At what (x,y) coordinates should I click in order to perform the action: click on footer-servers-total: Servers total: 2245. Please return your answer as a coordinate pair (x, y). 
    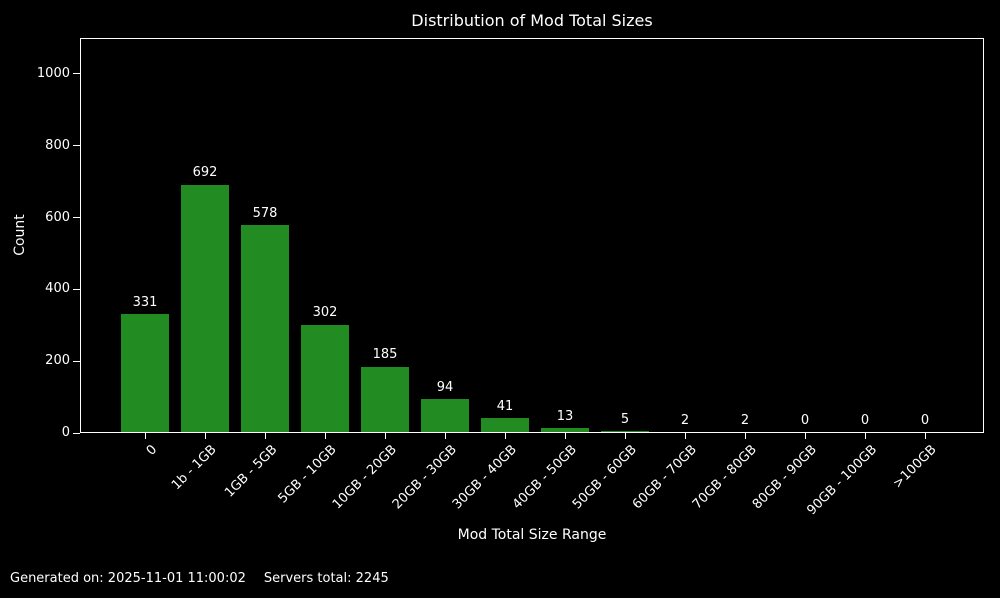
    Looking at the image, I should click on (326, 578).